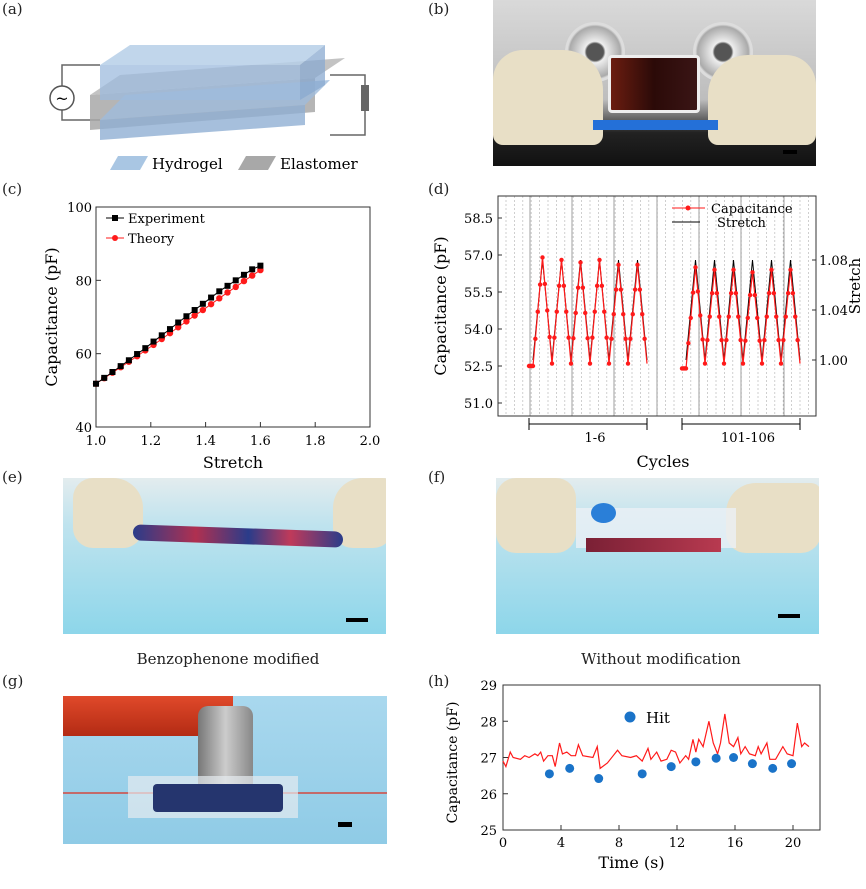  Describe the element at coordinates (150, 441) in the screenshot. I see `x-tick-label: 1.2` at that location.